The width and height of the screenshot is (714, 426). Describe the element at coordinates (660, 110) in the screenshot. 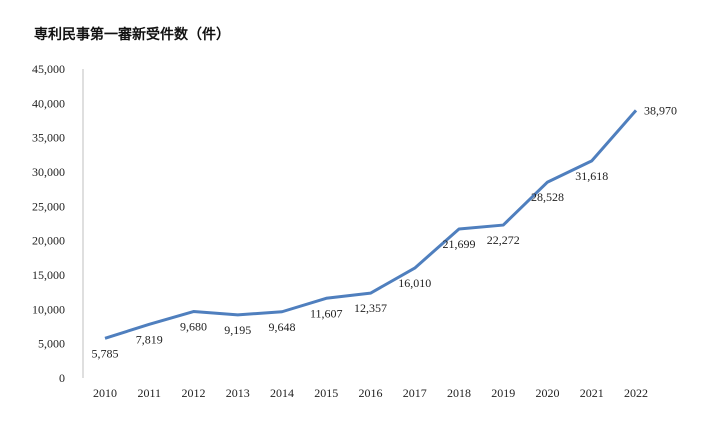

I see `data-label: 38,970` at that location.